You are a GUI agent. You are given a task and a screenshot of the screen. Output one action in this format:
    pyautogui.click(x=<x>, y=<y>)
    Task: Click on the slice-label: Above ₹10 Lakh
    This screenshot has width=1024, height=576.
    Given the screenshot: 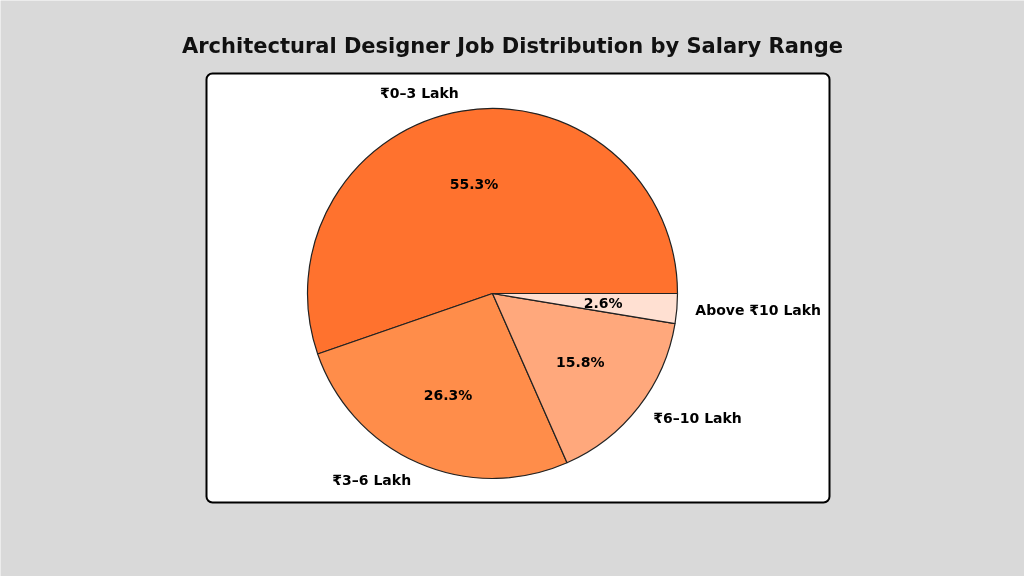 What is the action you would take?
    pyautogui.click(x=758, y=310)
    